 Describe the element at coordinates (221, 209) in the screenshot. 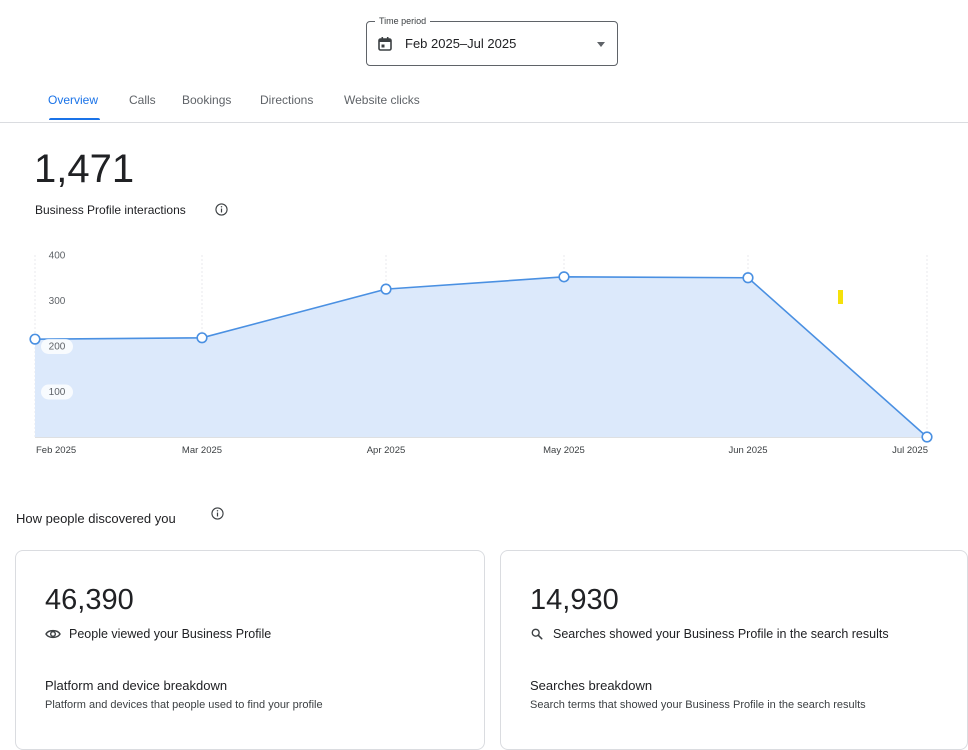

I see `info-icon` at that location.